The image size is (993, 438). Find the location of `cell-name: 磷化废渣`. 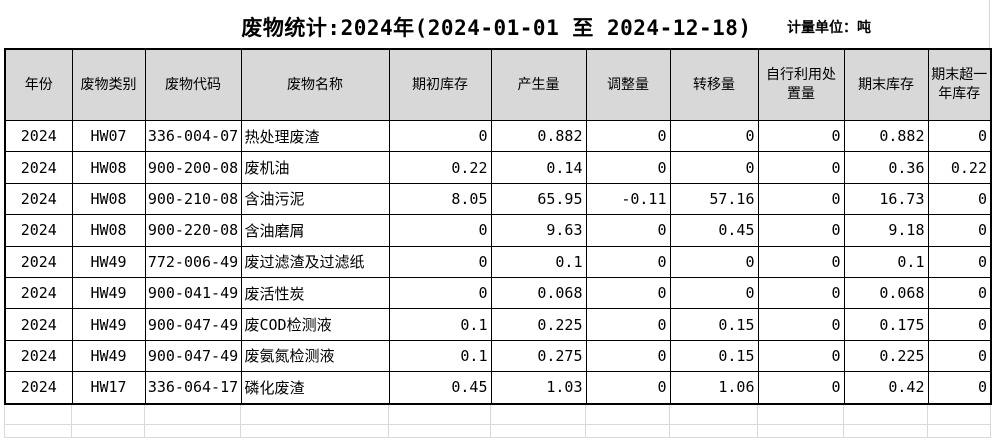

cell-name: 磷化废渣 is located at coordinates (315, 388).